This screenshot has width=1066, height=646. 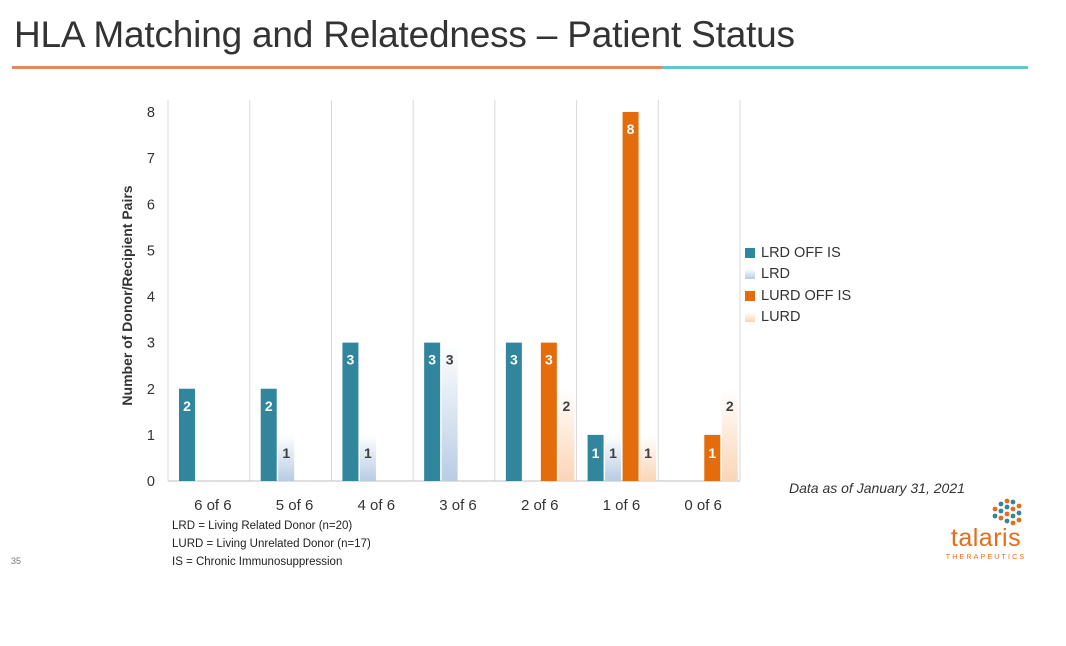 What do you see at coordinates (781, 317) in the screenshot?
I see `legend-label: LURD` at bounding box center [781, 317].